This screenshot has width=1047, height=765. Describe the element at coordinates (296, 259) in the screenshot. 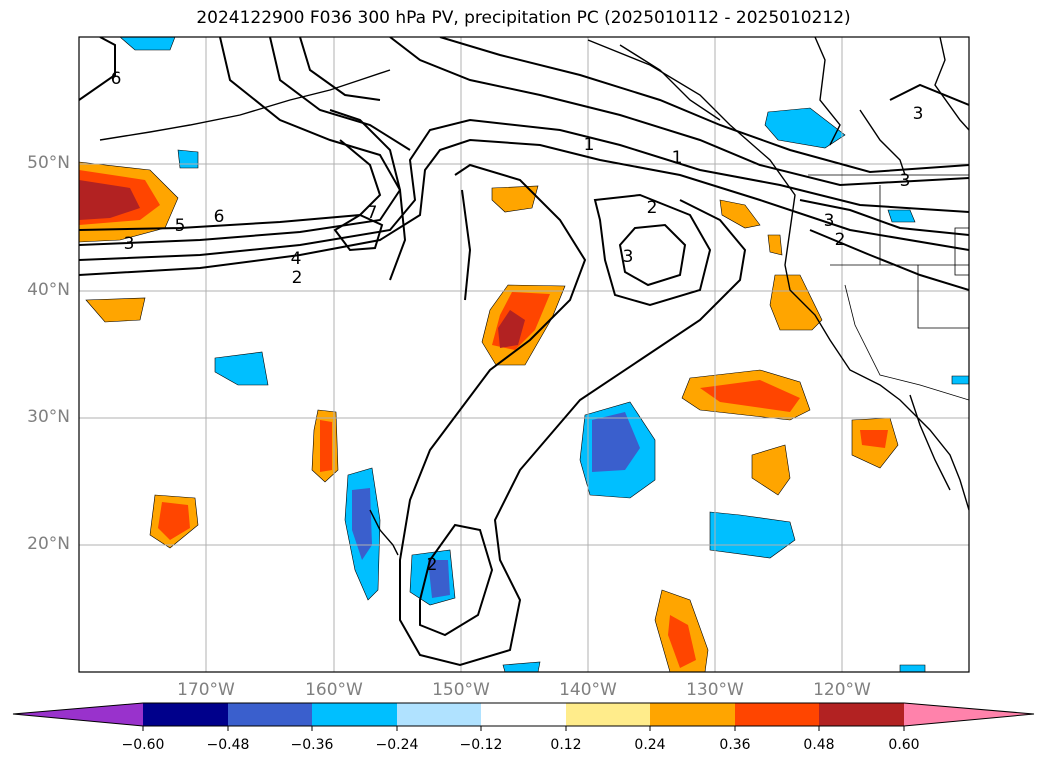

I see `pv-contour-label: 4` at that location.